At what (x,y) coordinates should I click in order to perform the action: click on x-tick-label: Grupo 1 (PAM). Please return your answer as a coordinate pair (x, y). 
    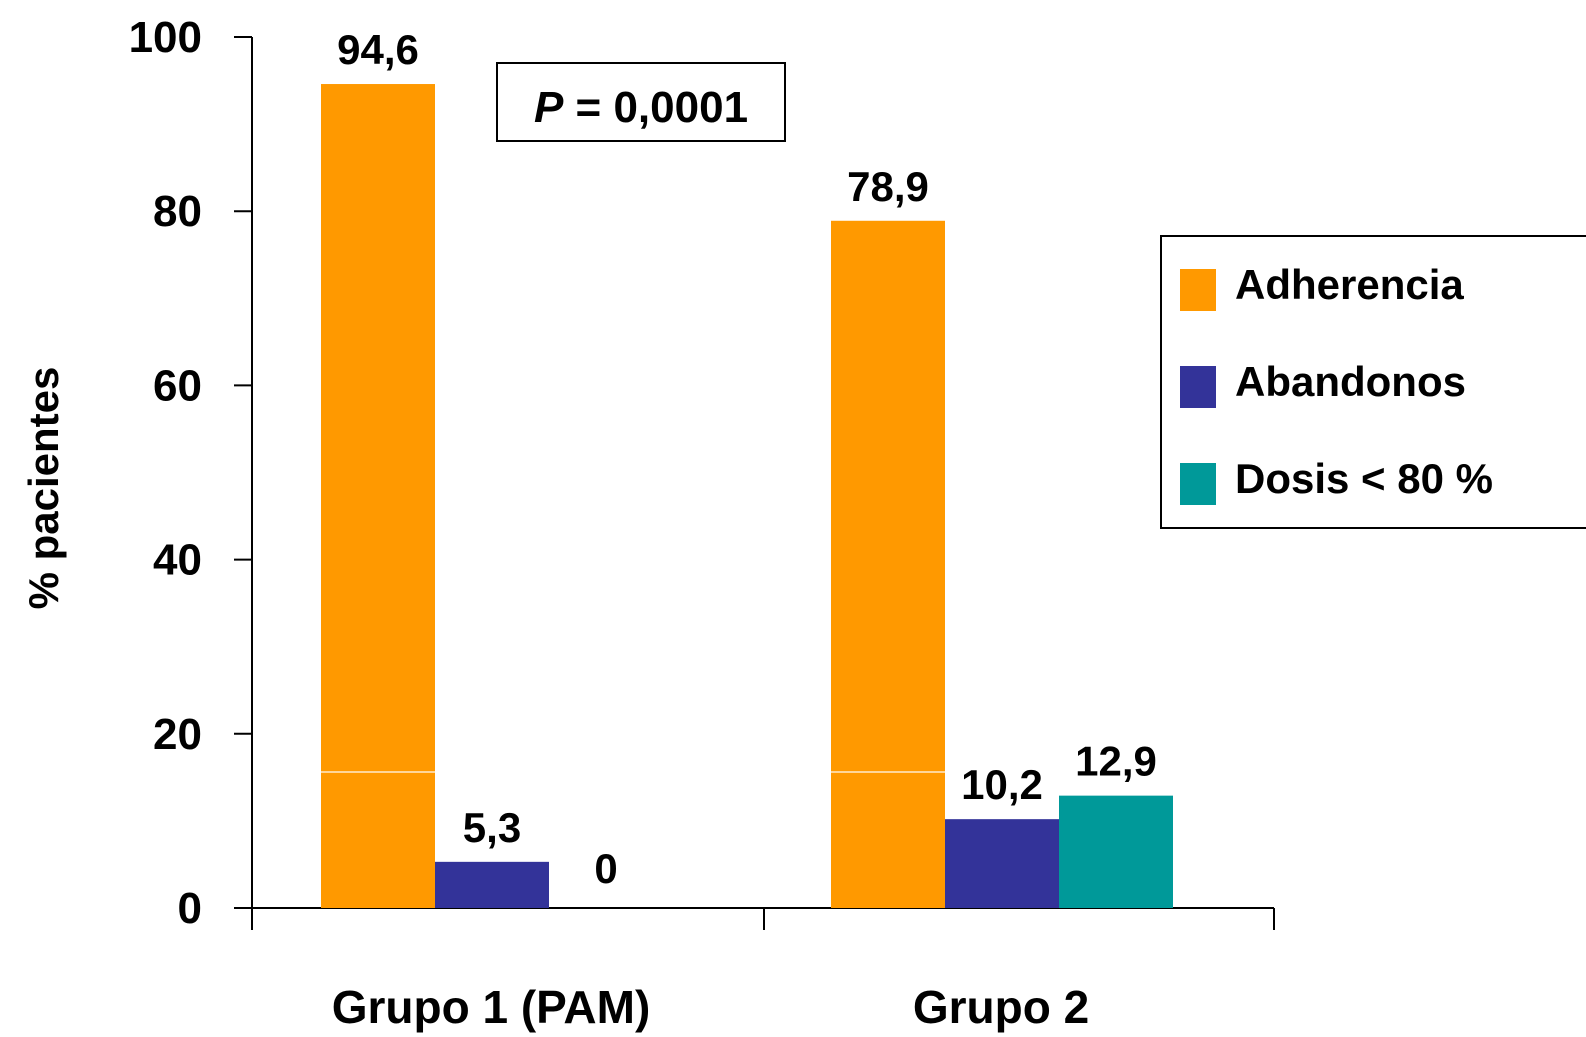
    Looking at the image, I should click on (491, 1007).